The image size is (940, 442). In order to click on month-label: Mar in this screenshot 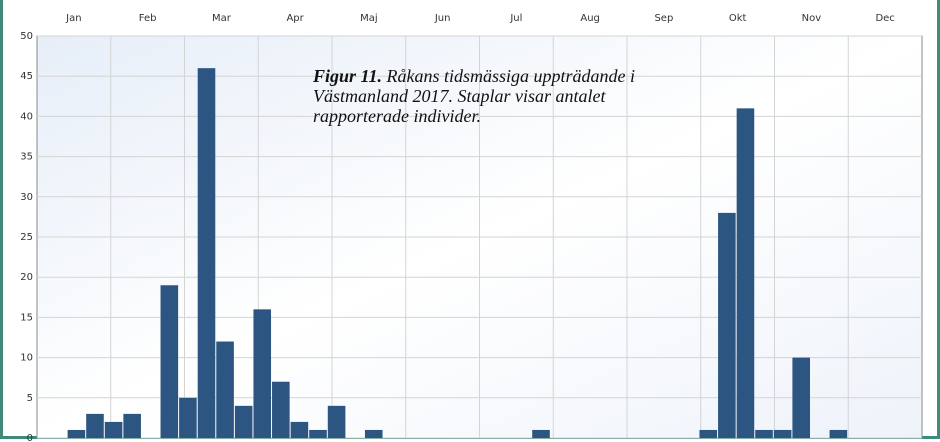, I will do `click(222, 18)`.